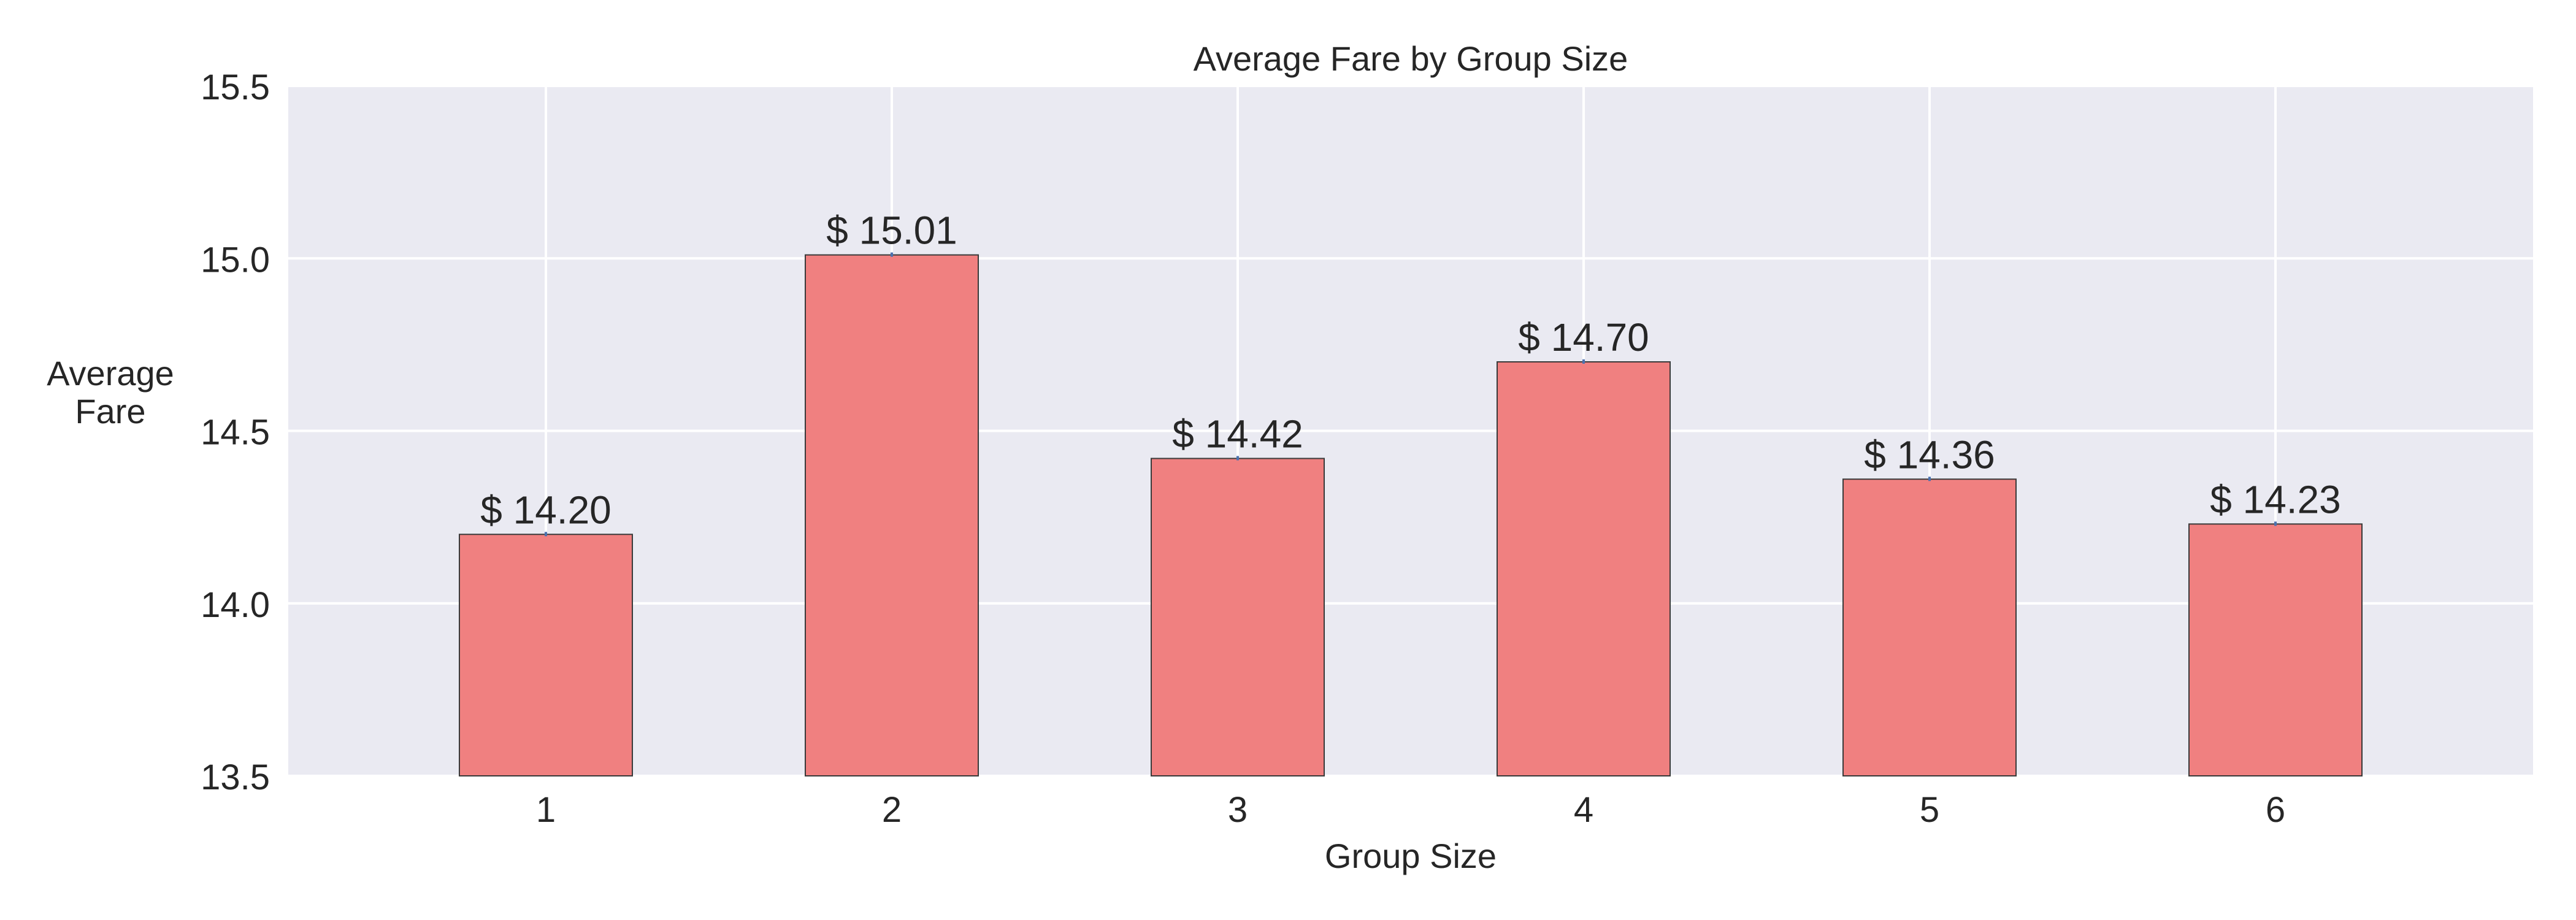 The width and height of the screenshot is (2576, 920). Describe the element at coordinates (545, 510) in the screenshot. I see `data-label: $ 14.20` at that location.